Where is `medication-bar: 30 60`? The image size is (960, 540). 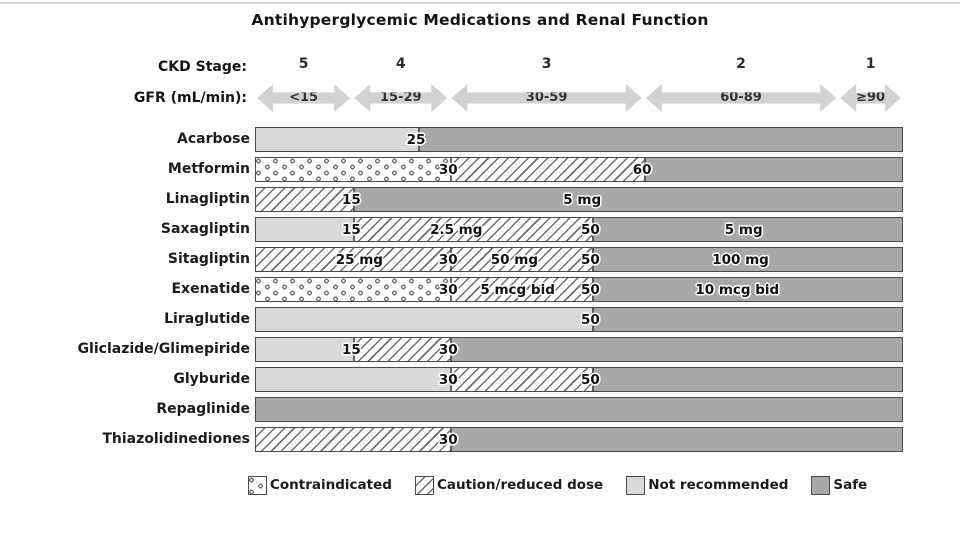 medication-bar: 30 60 is located at coordinates (579, 169).